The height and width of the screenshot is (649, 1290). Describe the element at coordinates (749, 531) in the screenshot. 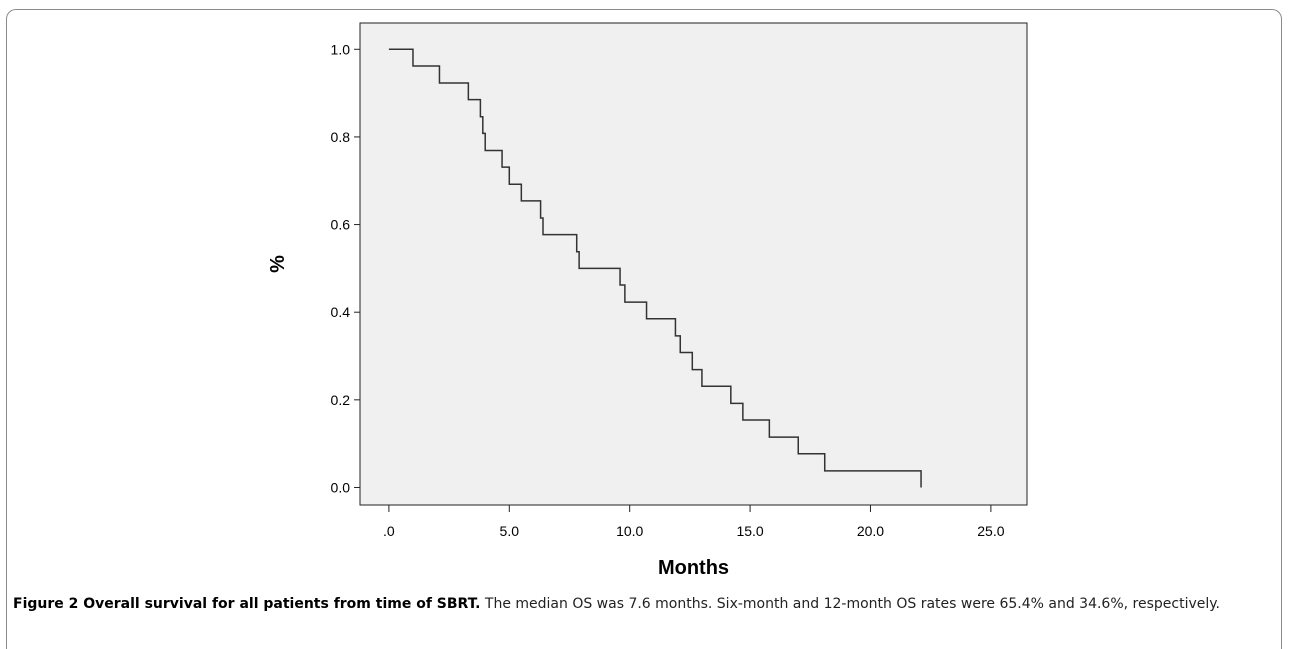

I see `x-tick-label: 15.0` at that location.